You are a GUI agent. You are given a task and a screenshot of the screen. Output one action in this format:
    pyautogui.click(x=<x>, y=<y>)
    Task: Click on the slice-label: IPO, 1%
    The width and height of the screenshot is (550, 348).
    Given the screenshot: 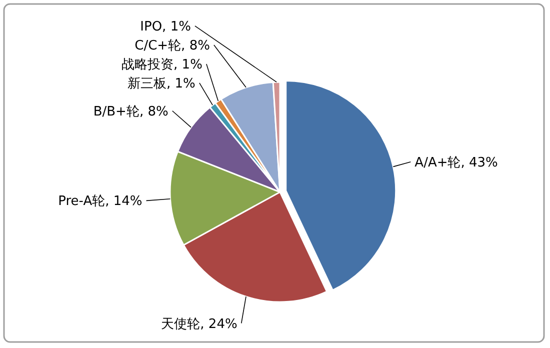 What is the action you would take?
    pyautogui.click(x=165, y=27)
    